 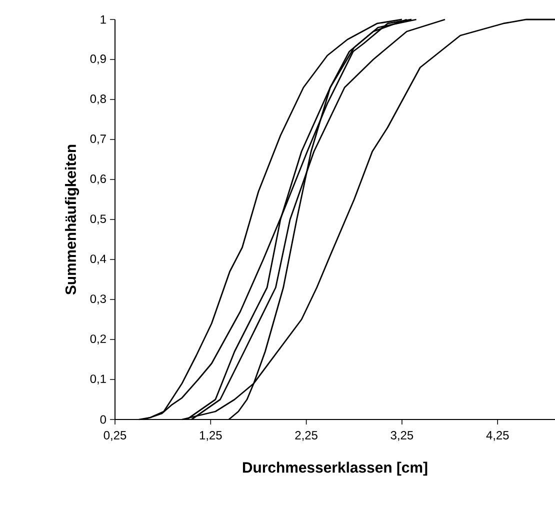 I want to click on x-tick-label: 0,25, so click(x=115, y=436).